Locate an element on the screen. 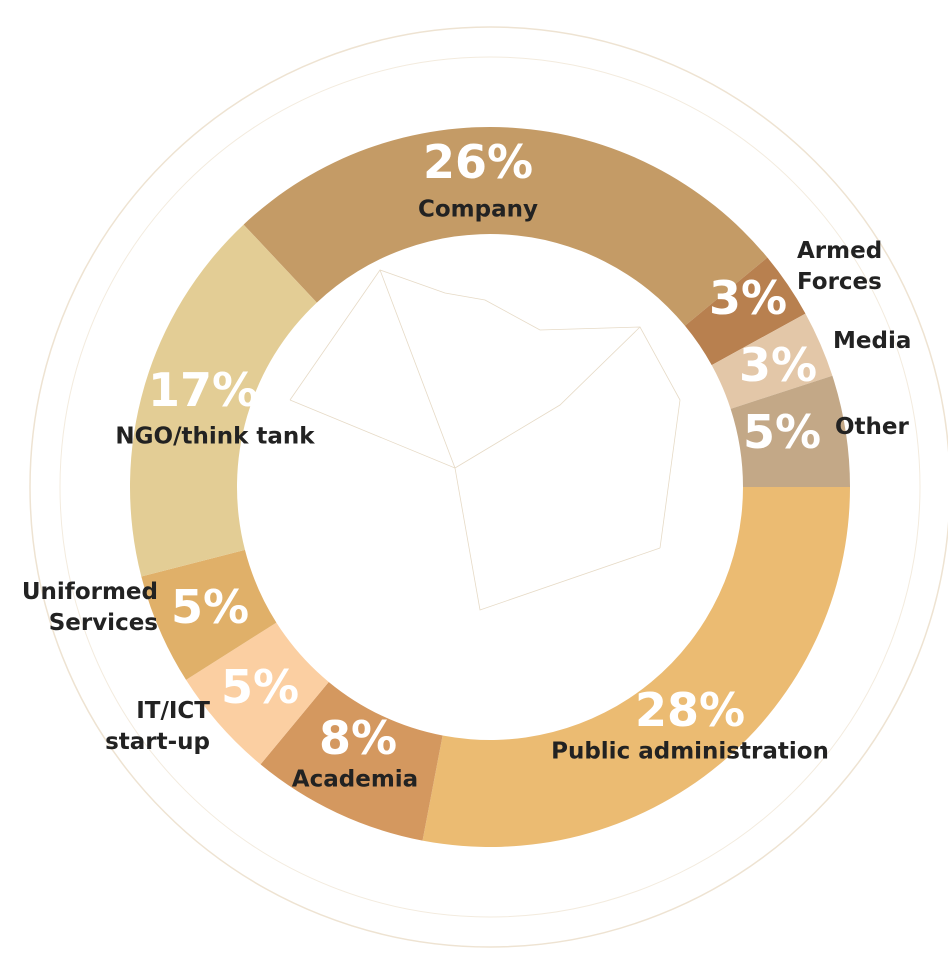 Image resolution: width=948 pixels, height=956 pixels. category-label: Media is located at coordinates (872, 341).